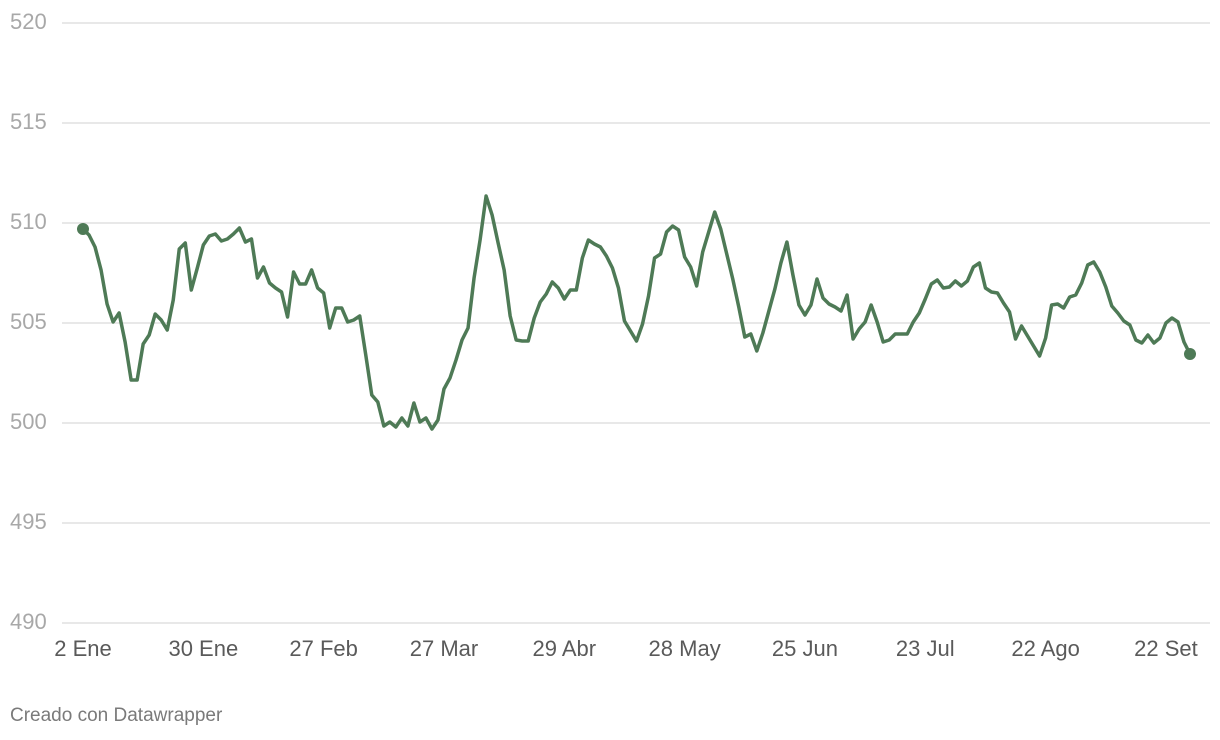 The height and width of the screenshot is (740, 1220). Describe the element at coordinates (805, 648) in the screenshot. I see `x-tick-label: 25 Jun` at that location.